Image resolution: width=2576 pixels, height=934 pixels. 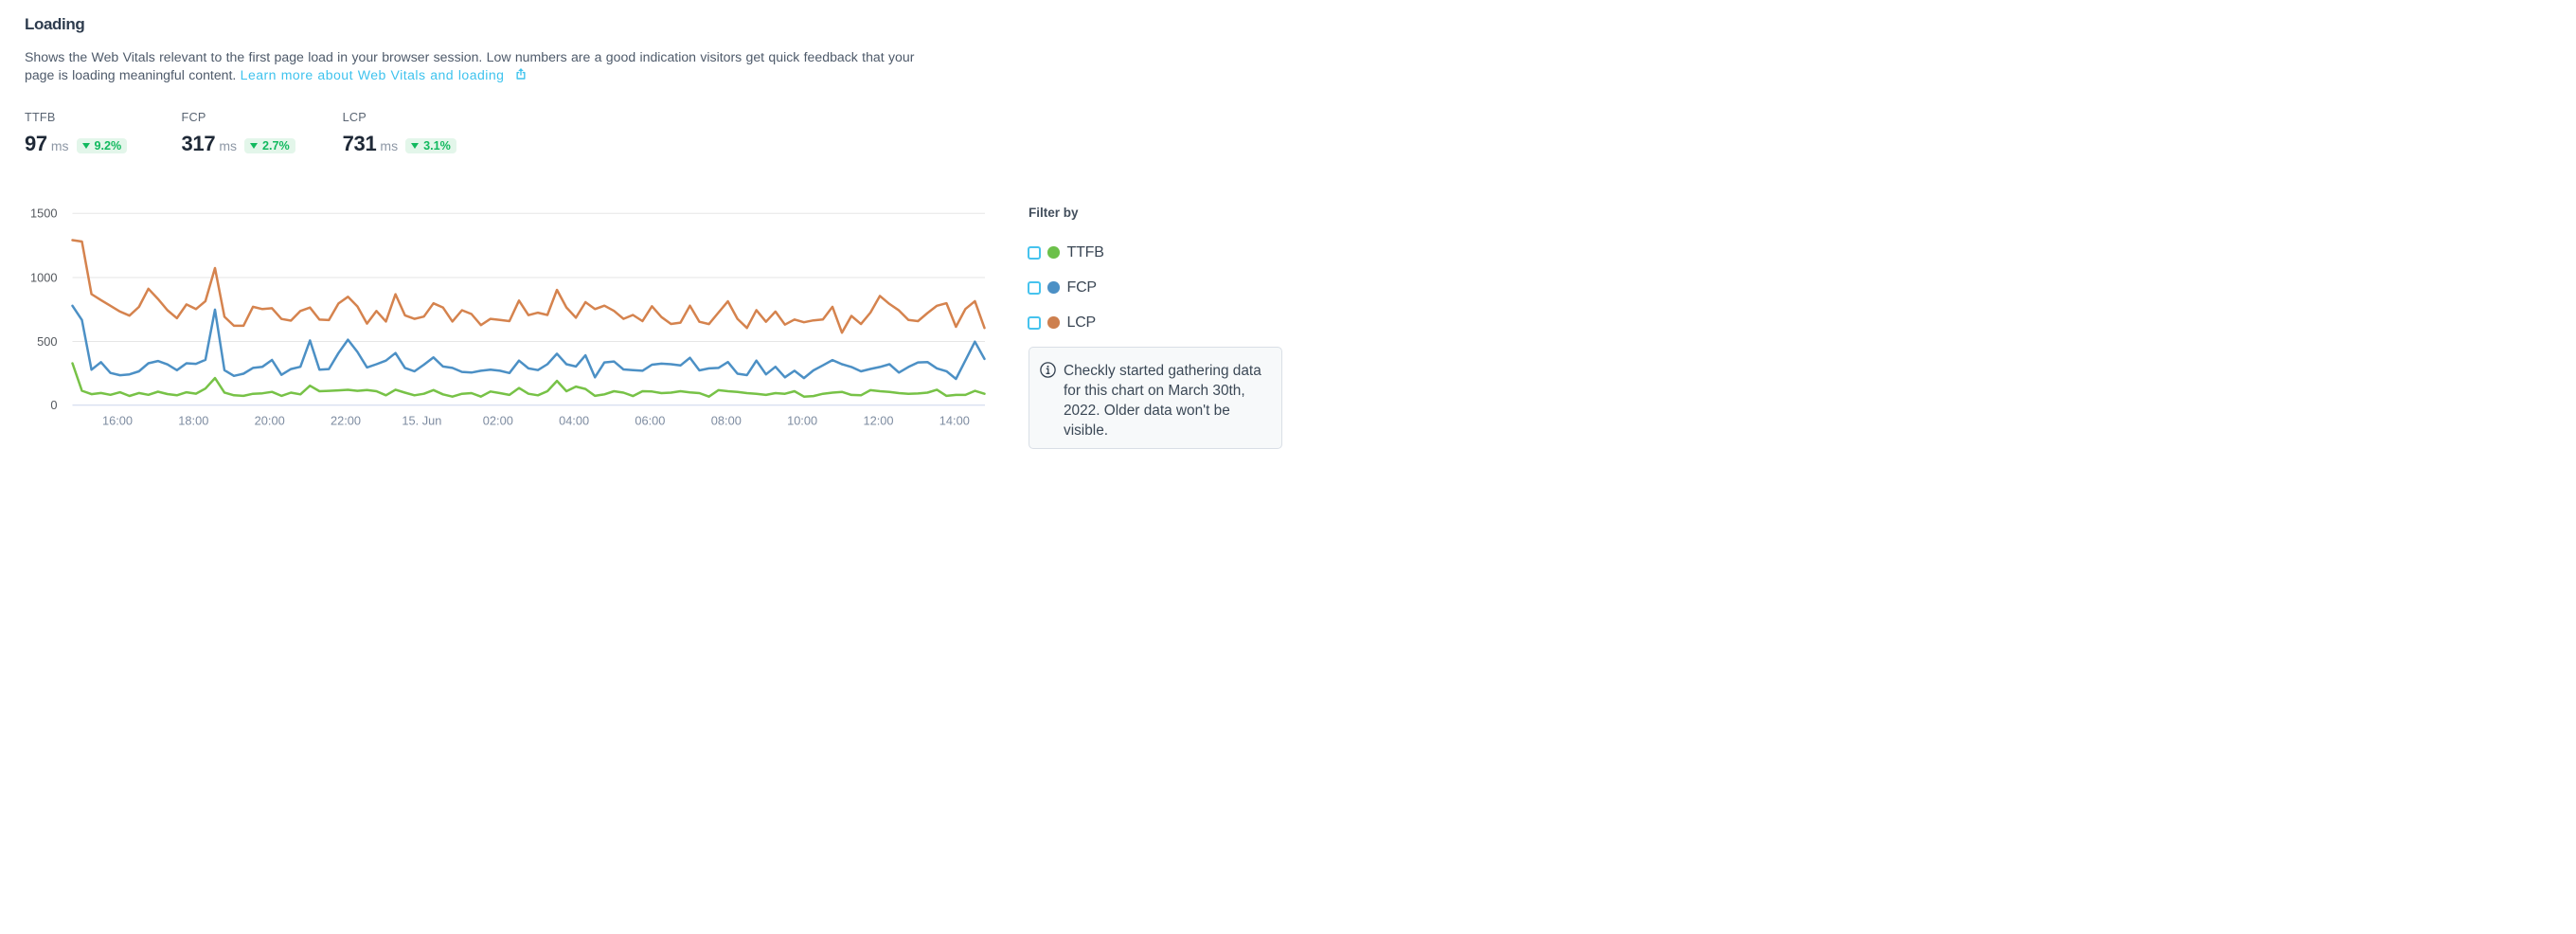 I want to click on svg-text: 22:00, so click(x=346, y=421).